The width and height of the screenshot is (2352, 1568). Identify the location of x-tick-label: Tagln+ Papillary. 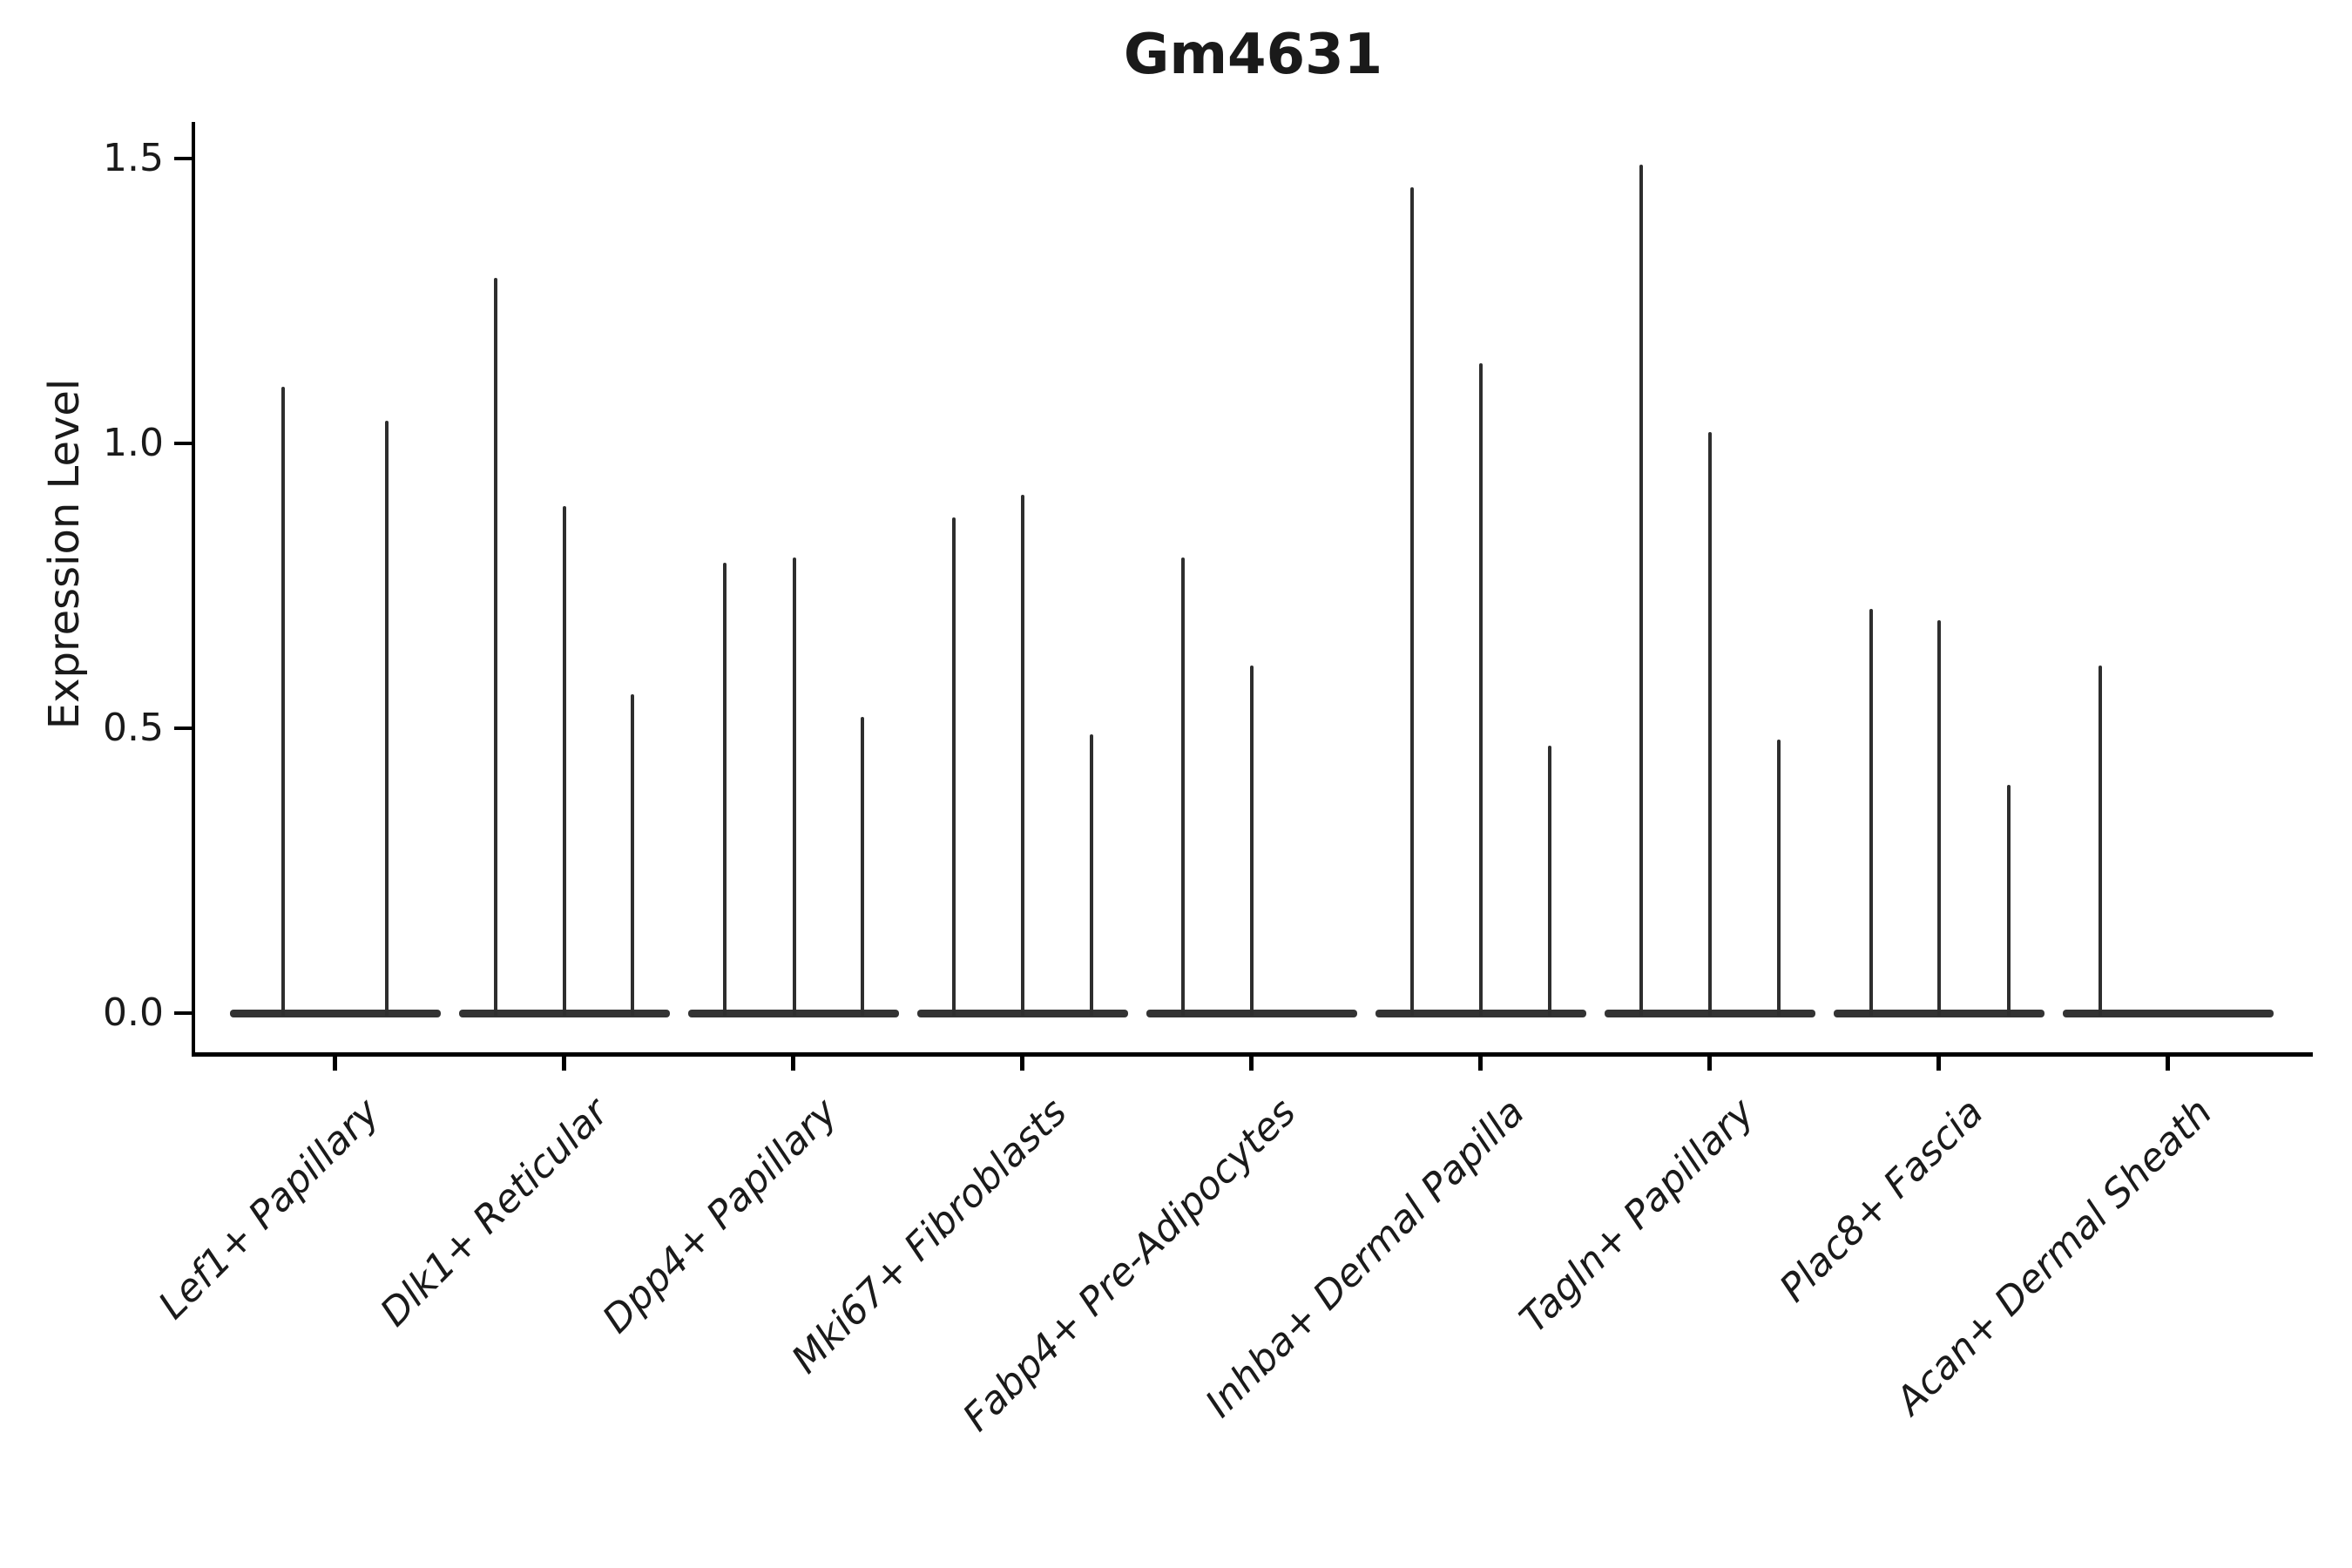
(1637, 1216).